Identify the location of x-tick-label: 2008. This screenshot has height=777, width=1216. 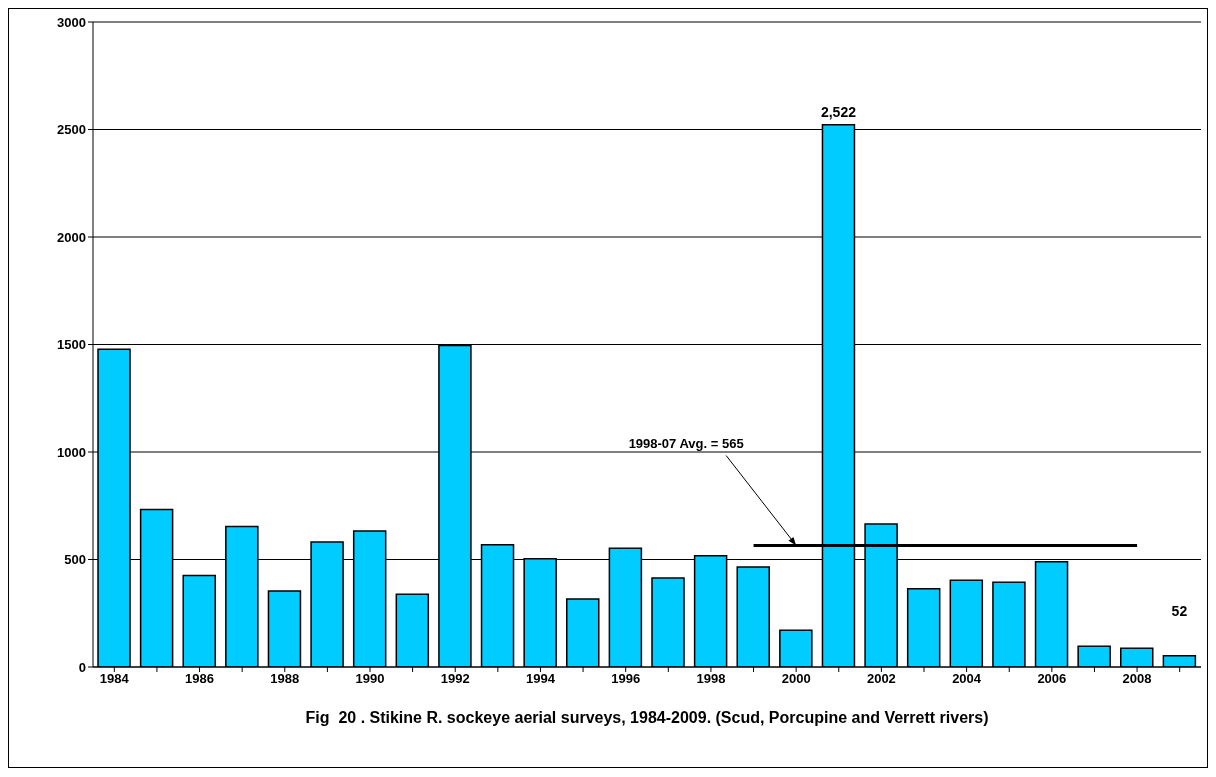
(1137, 679).